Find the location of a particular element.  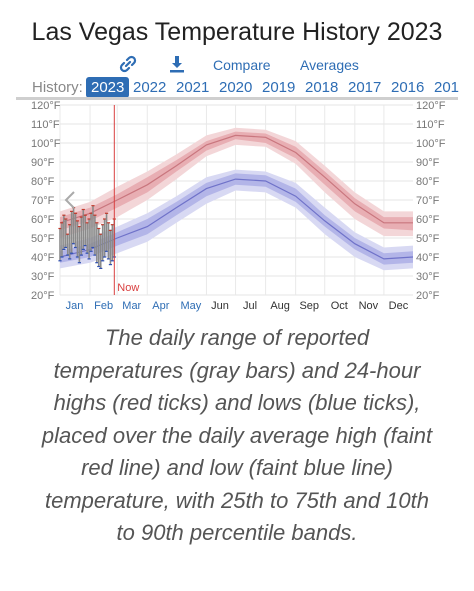

x-tick-label: Apr is located at coordinates (160, 306).